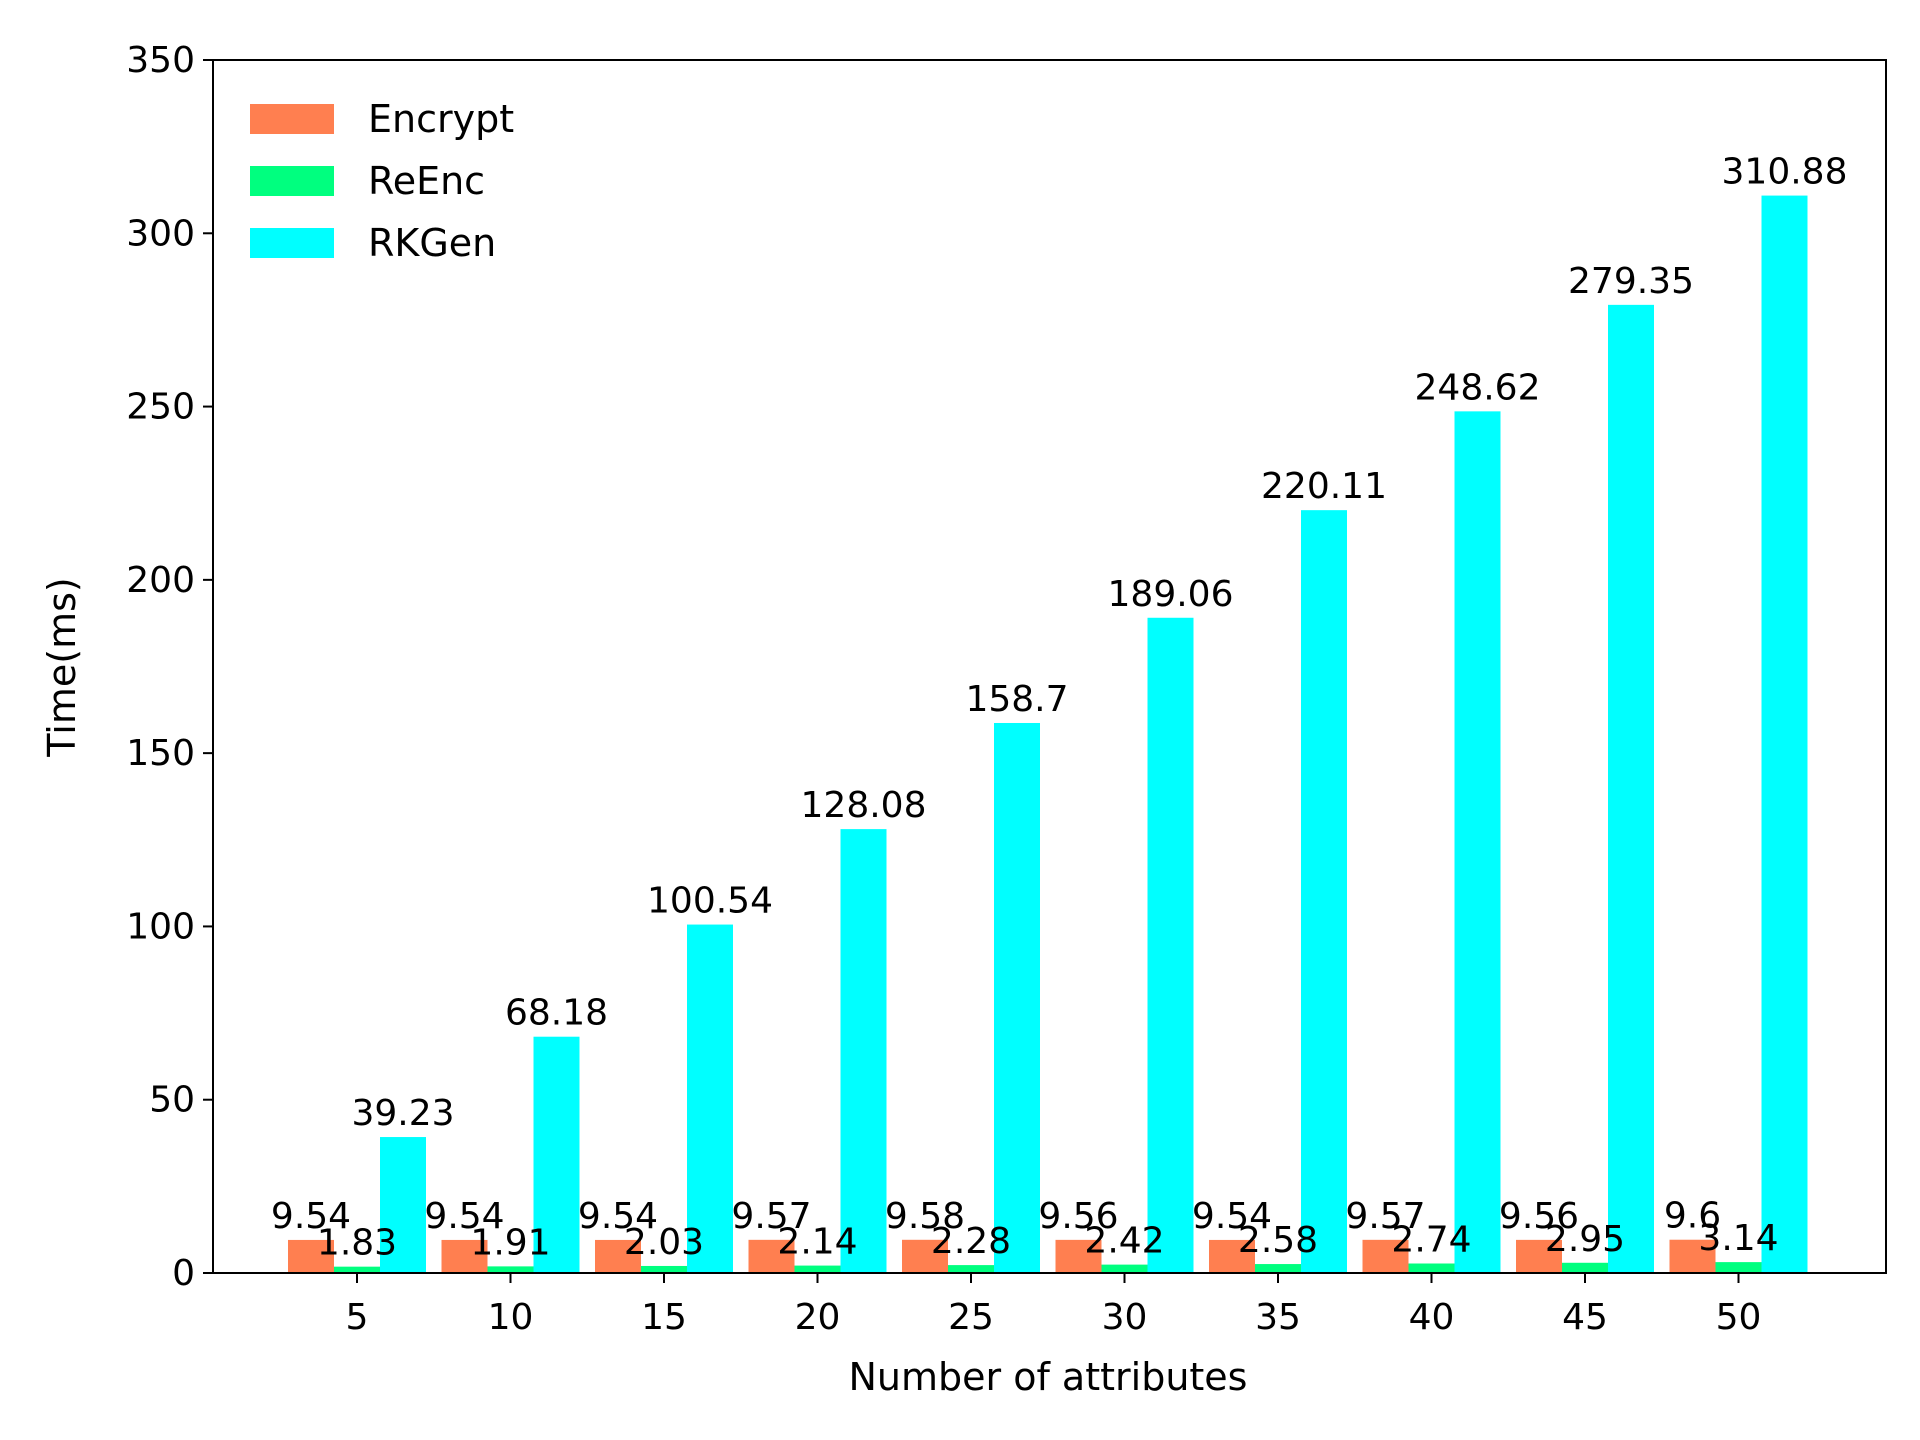  I want to click on data-label-encrypt-30: 9.56, so click(1078, 1216).